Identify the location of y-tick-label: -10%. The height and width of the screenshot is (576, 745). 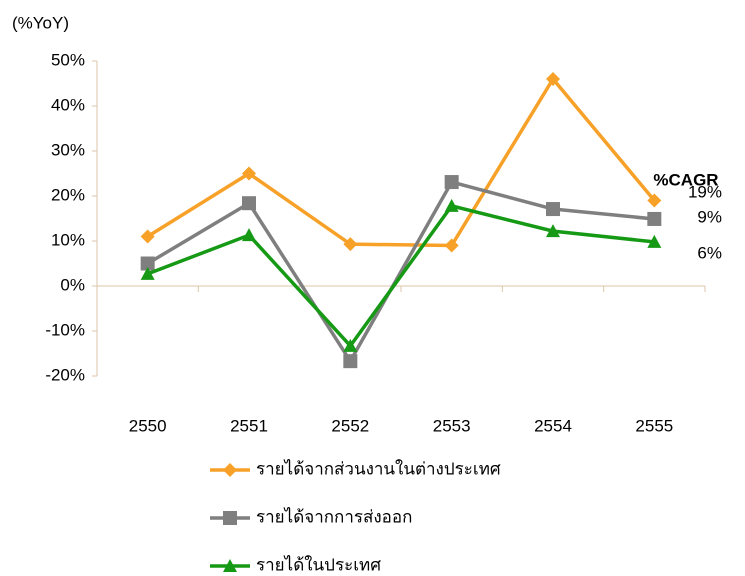
(65, 329).